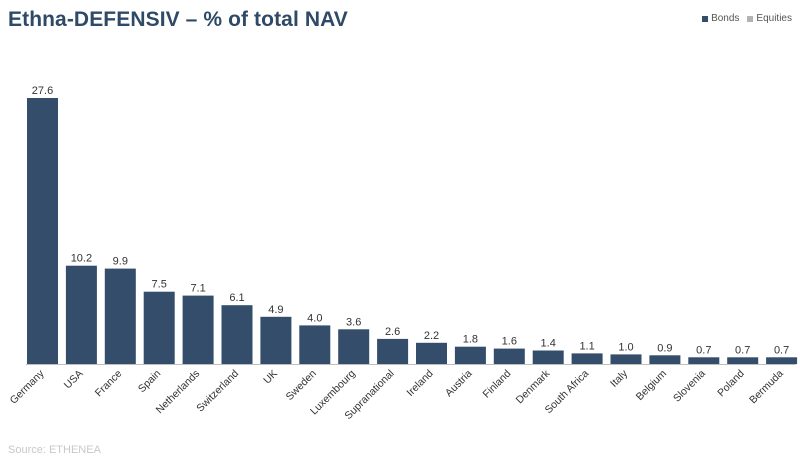 This screenshot has height=465, width=800. What do you see at coordinates (353, 322) in the screenshot?
I see `data-label-luxembourg: 3.6` at bounding box center [353, 322].